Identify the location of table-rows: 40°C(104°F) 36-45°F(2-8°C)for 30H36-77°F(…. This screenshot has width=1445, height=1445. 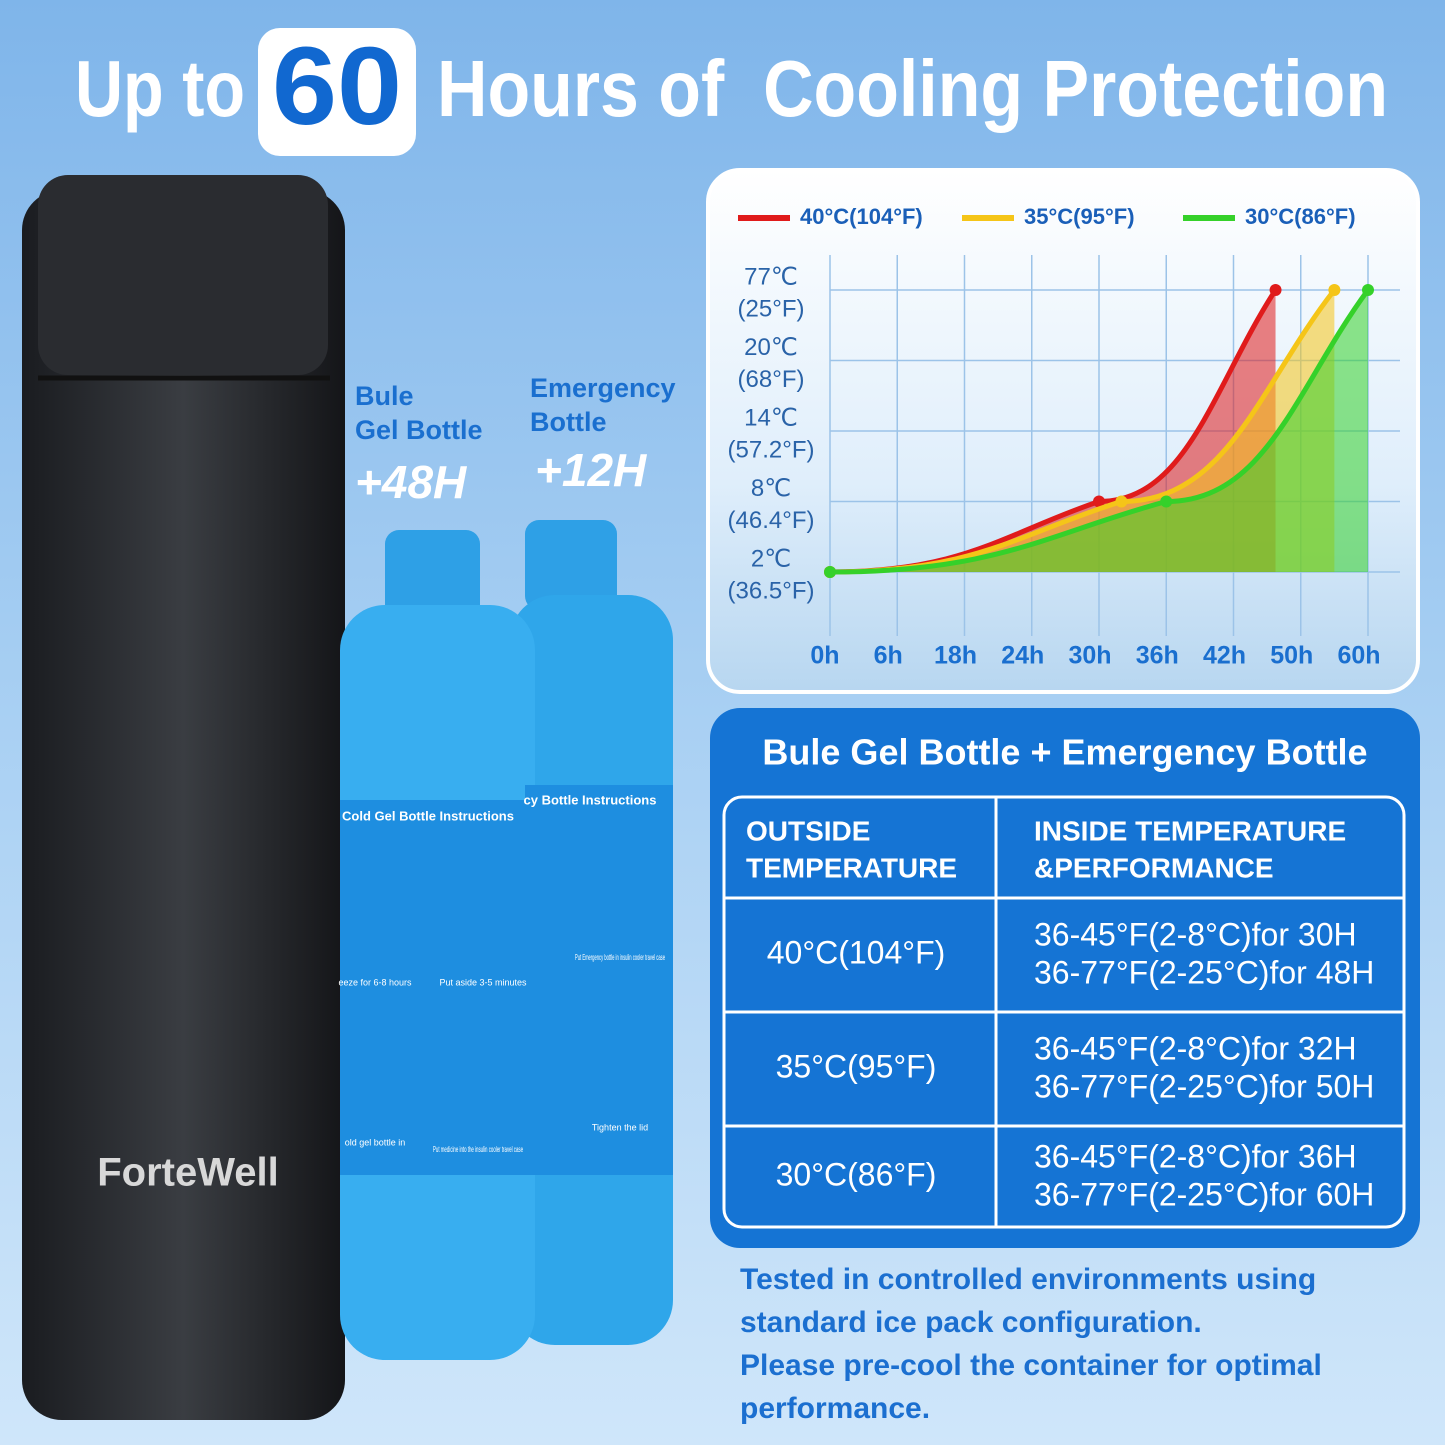
(1071, 1064).